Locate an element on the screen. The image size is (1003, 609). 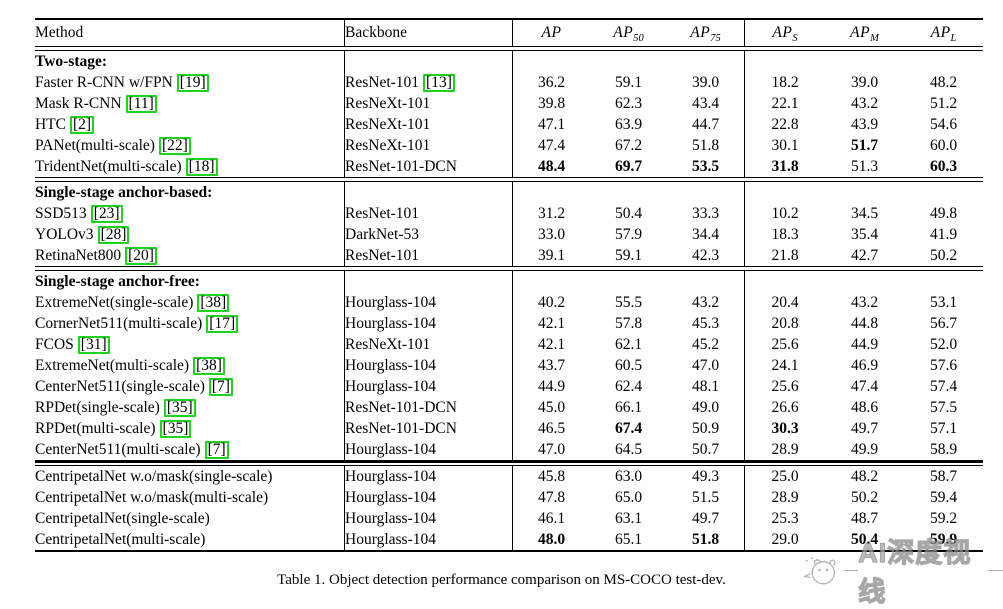
citation-number: 22 is located at coordinates (175, 145).